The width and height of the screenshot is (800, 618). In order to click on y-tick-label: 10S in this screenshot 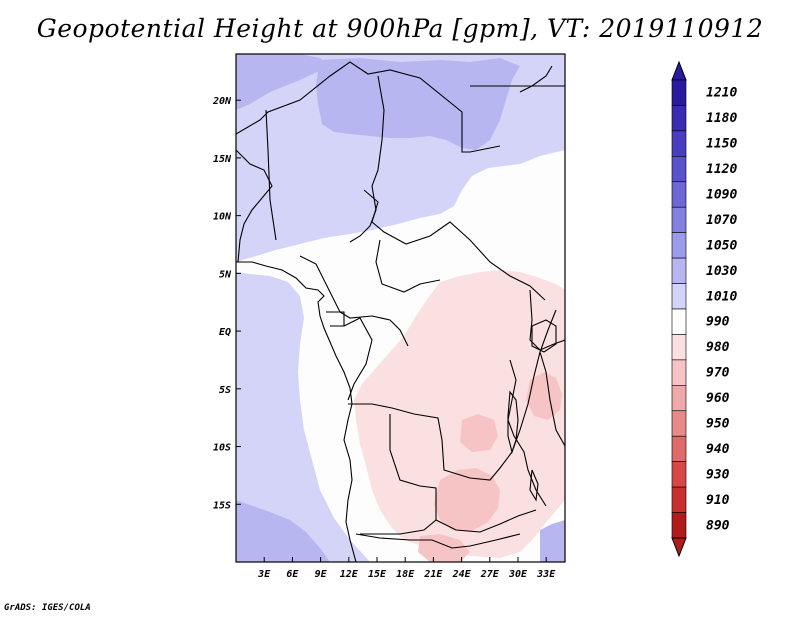, I will do `click(222, 448)`.